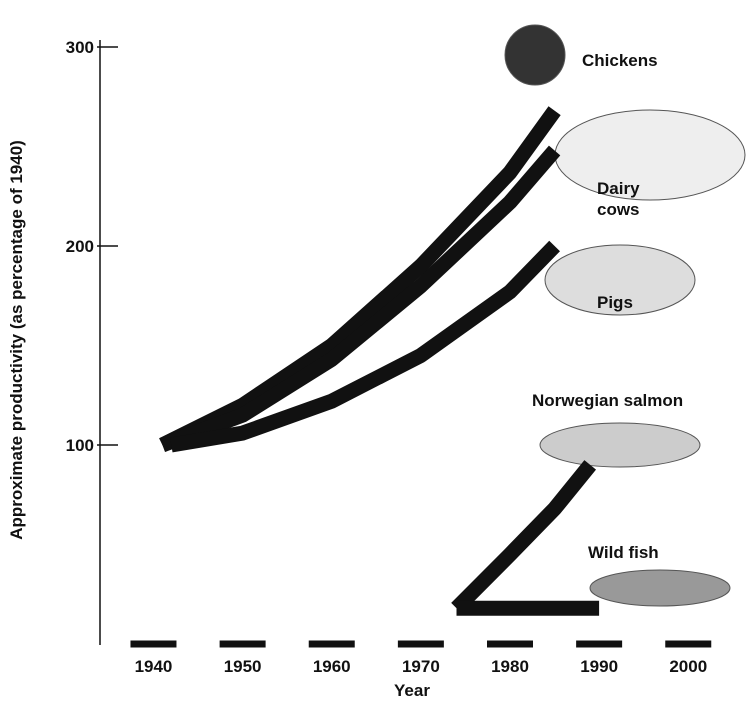 The width and height of the screenshot is (756, 702). What do you see at coordinates (620, 445) in the screenshot?
I see `salmon-illustration` at bounding box center [620, 445].